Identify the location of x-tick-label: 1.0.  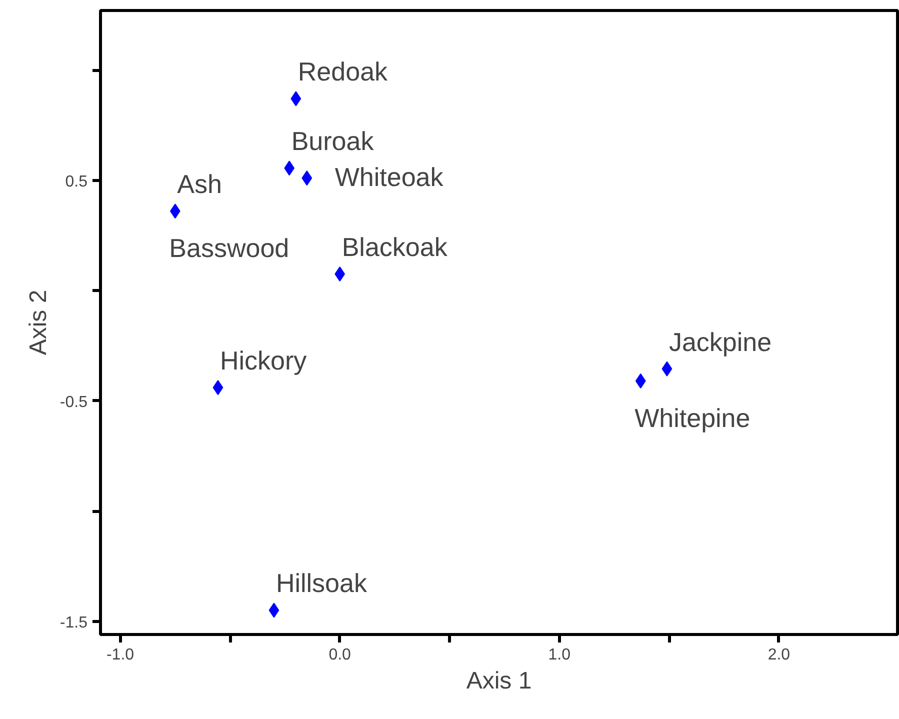
(559, 655).